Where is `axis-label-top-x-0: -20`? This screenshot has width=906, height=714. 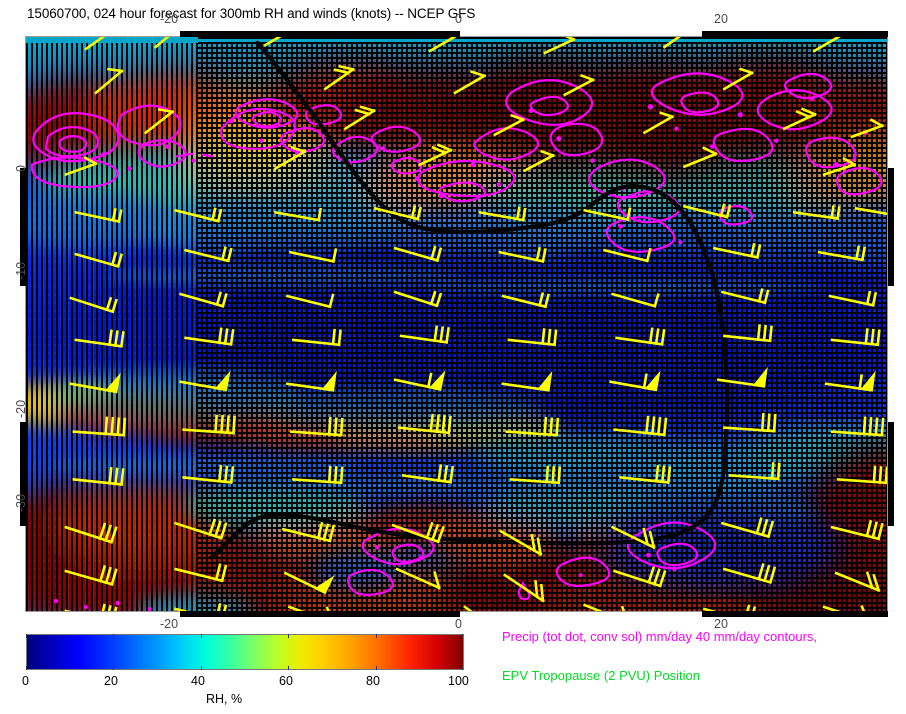
axis-label-top-x-0: -20 is located at coordinates (169, 19).